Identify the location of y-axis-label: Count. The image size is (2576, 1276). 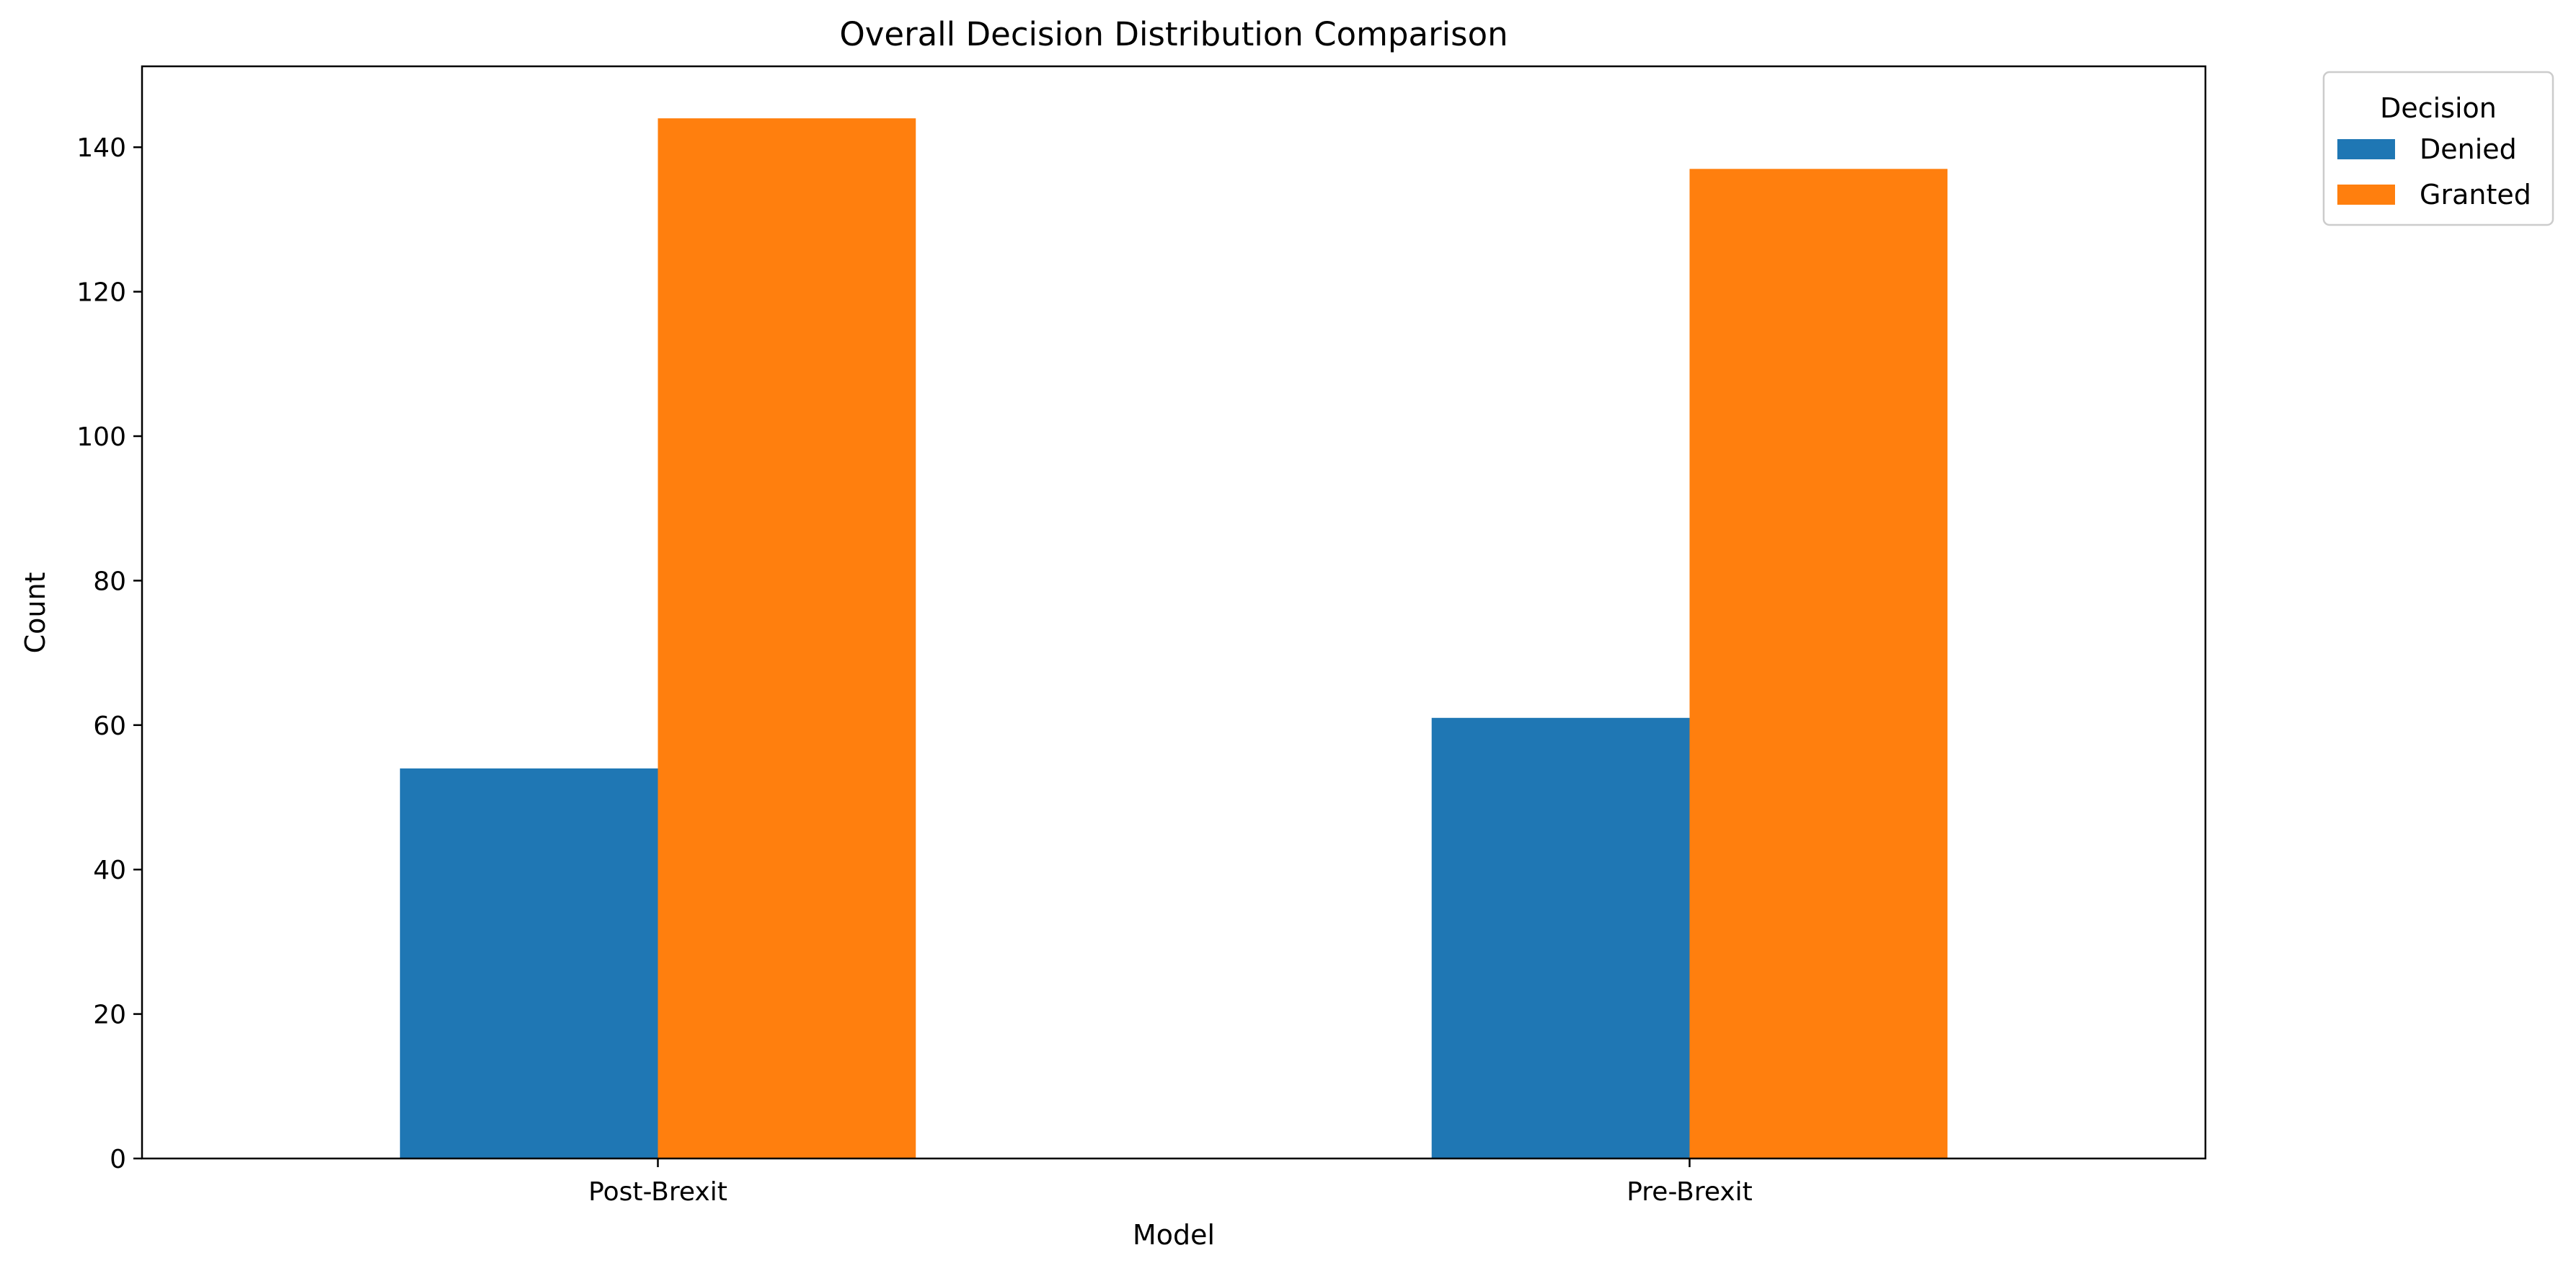
(35, 613).